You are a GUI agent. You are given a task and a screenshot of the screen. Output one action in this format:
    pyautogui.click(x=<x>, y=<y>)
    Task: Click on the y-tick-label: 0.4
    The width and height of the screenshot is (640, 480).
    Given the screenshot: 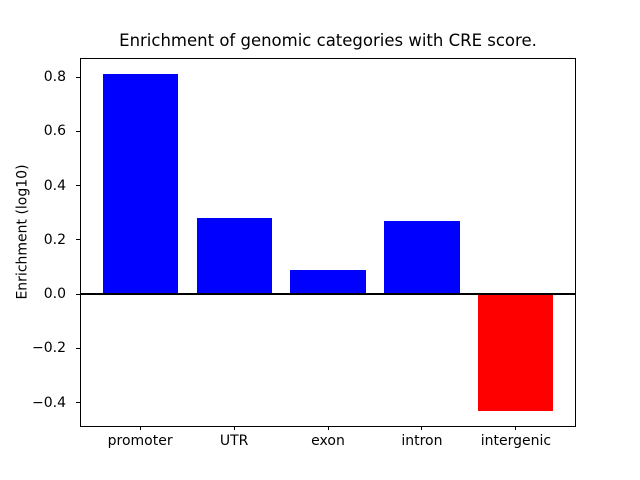 What is the action you would take?
    pyautogui.click(x=54, y=185)
    